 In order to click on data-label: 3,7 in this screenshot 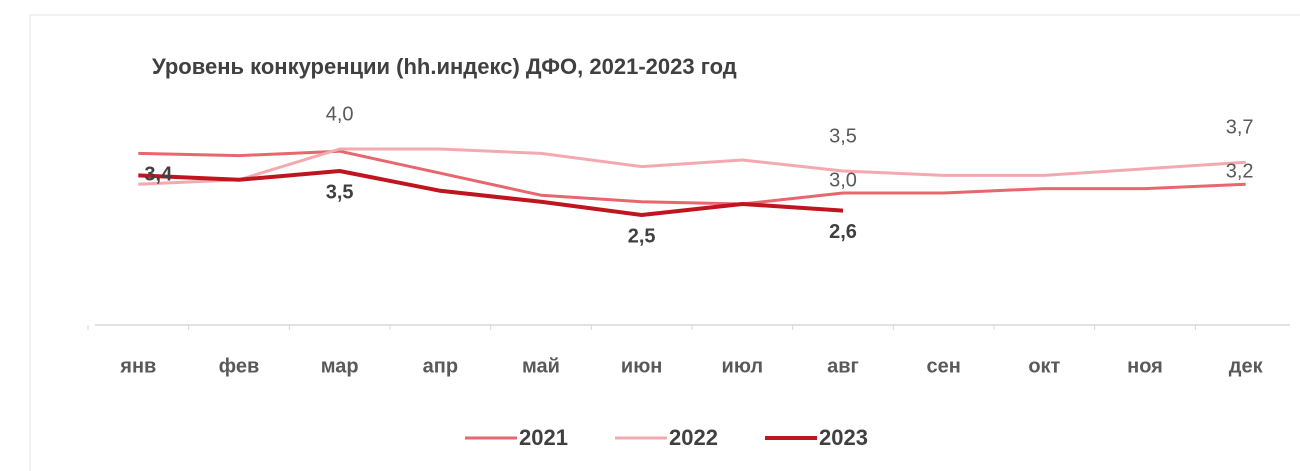, I will do `click(1240, 127)`.